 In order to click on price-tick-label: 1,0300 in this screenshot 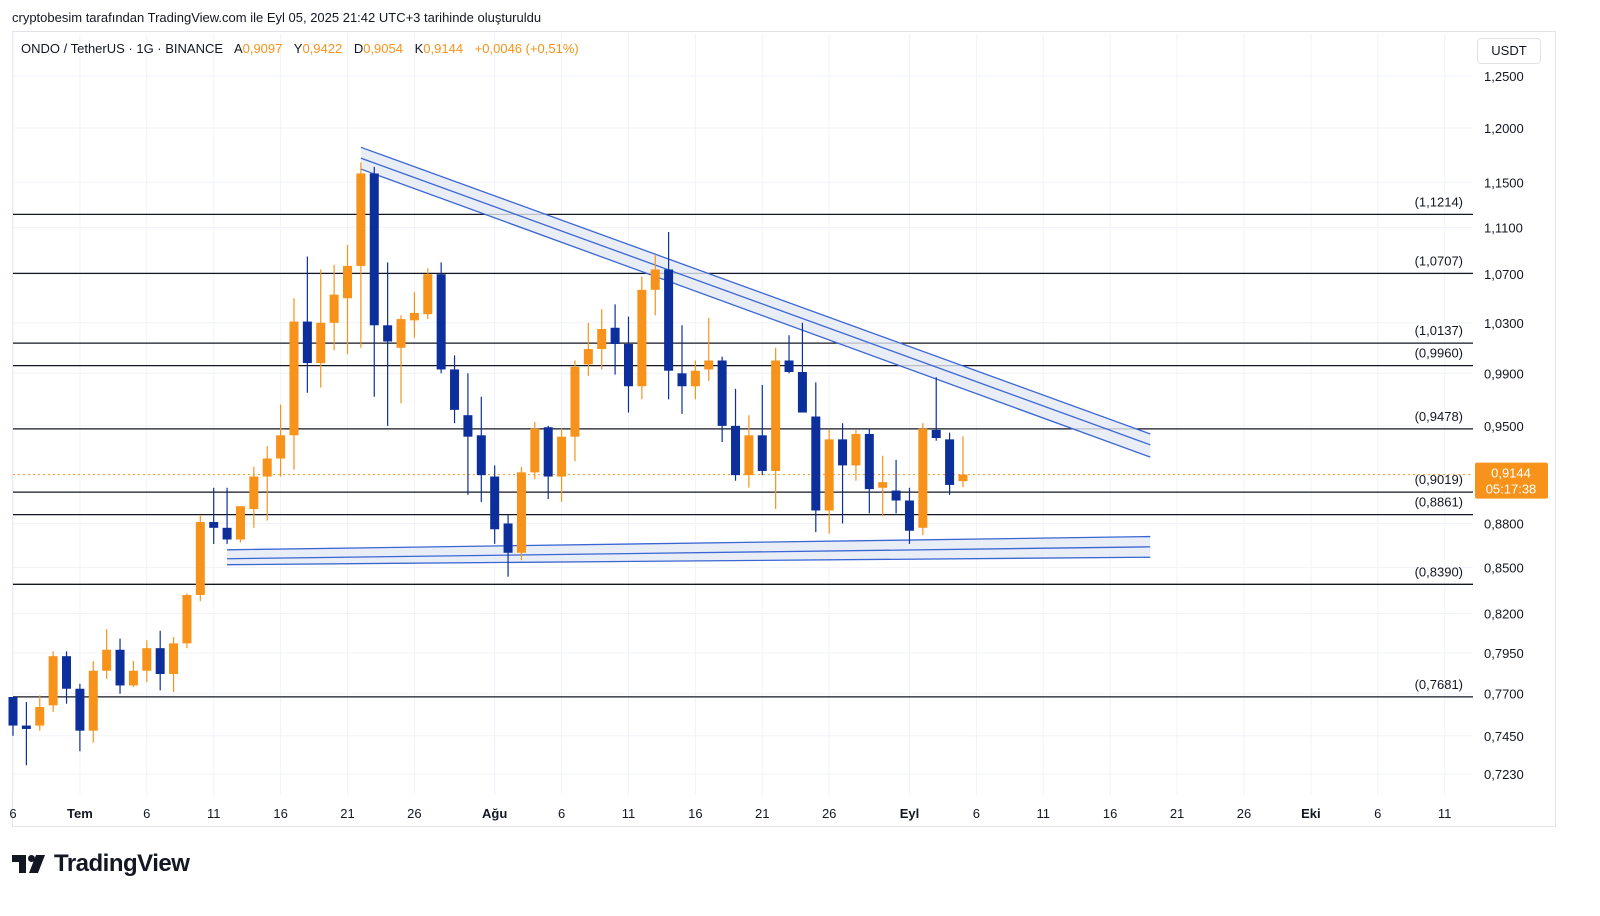, I will do `click(1504, 323)`.